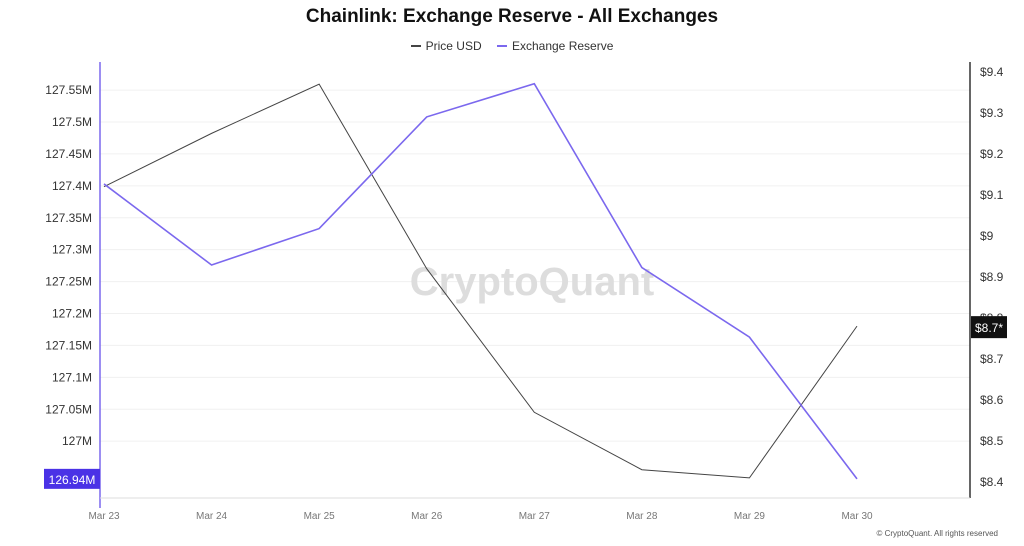 The image size is (1024, 546). What do you see at coordinates (532, 282) in the screenshot?
I see `watermark: CryptoQuant` at bounding box center [532, 282].